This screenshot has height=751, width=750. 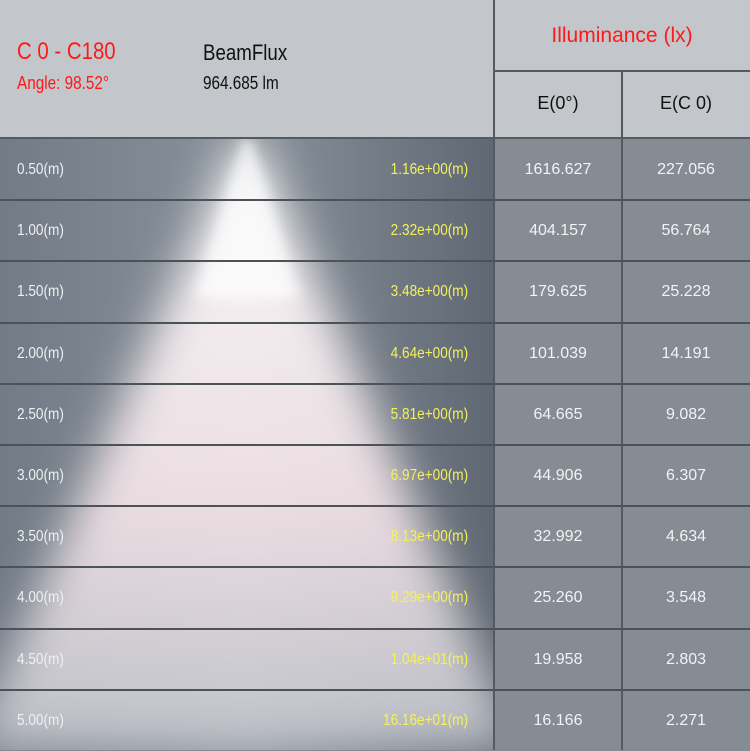 What do you see at coordinates (245, 52) in the screenshot?
I see `beamflux-label: BeamFlux` at bounding box center [245, 52].